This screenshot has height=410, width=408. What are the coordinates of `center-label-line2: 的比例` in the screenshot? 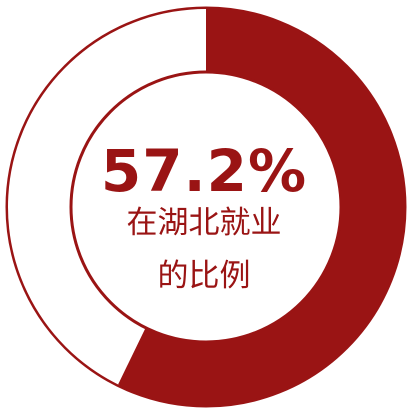 It's located at (204, 276).